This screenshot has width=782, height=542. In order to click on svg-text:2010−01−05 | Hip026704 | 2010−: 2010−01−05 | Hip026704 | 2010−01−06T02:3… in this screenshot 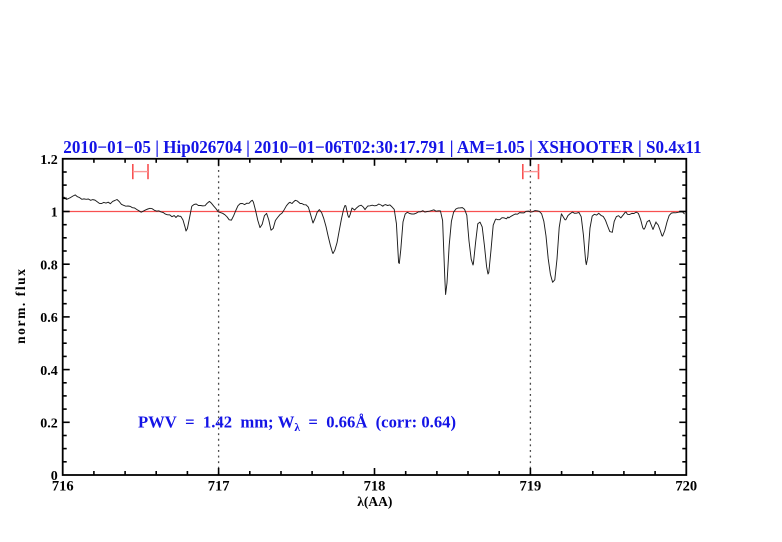, I will do `click(382, 147)`.